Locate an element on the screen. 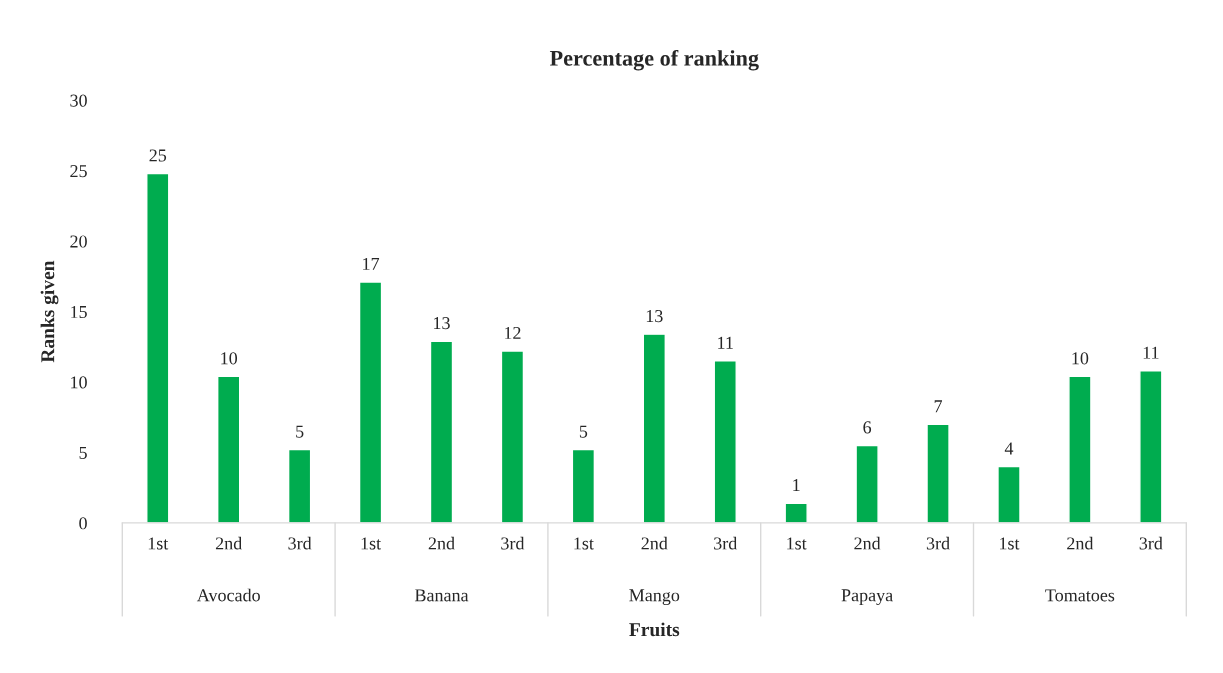 The height and width of the screenshot is (673, 1223). data-label: 4 is located at coordinates (1009, 448).